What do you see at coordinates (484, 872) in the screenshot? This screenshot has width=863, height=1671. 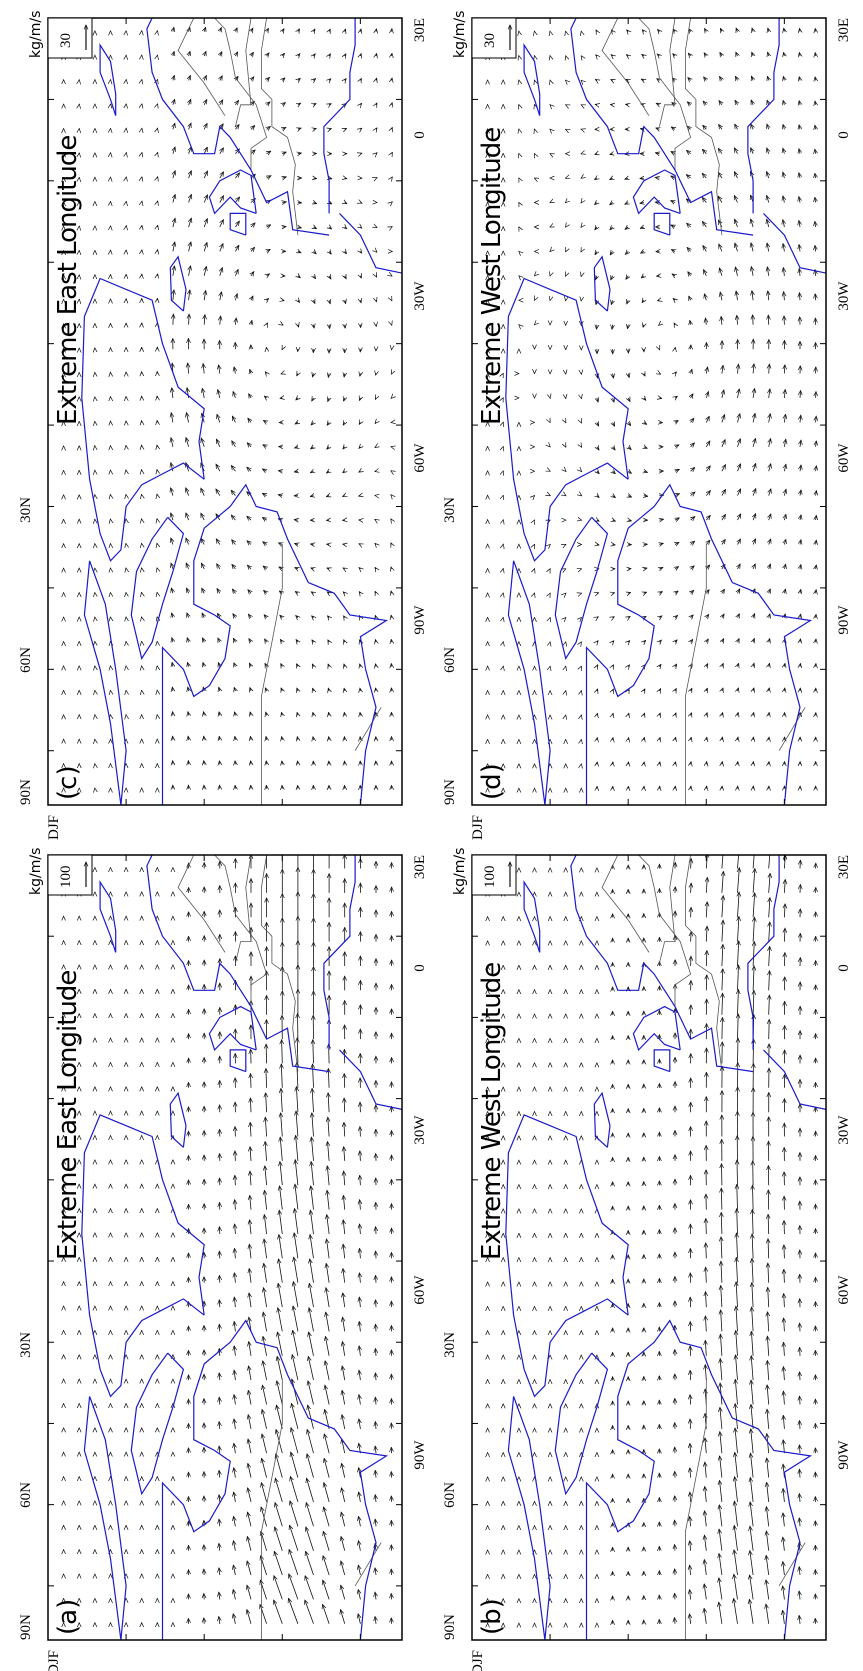 I see `reference-vector-box-b: 100 kg/m/s` at bounding box center [484, 872].